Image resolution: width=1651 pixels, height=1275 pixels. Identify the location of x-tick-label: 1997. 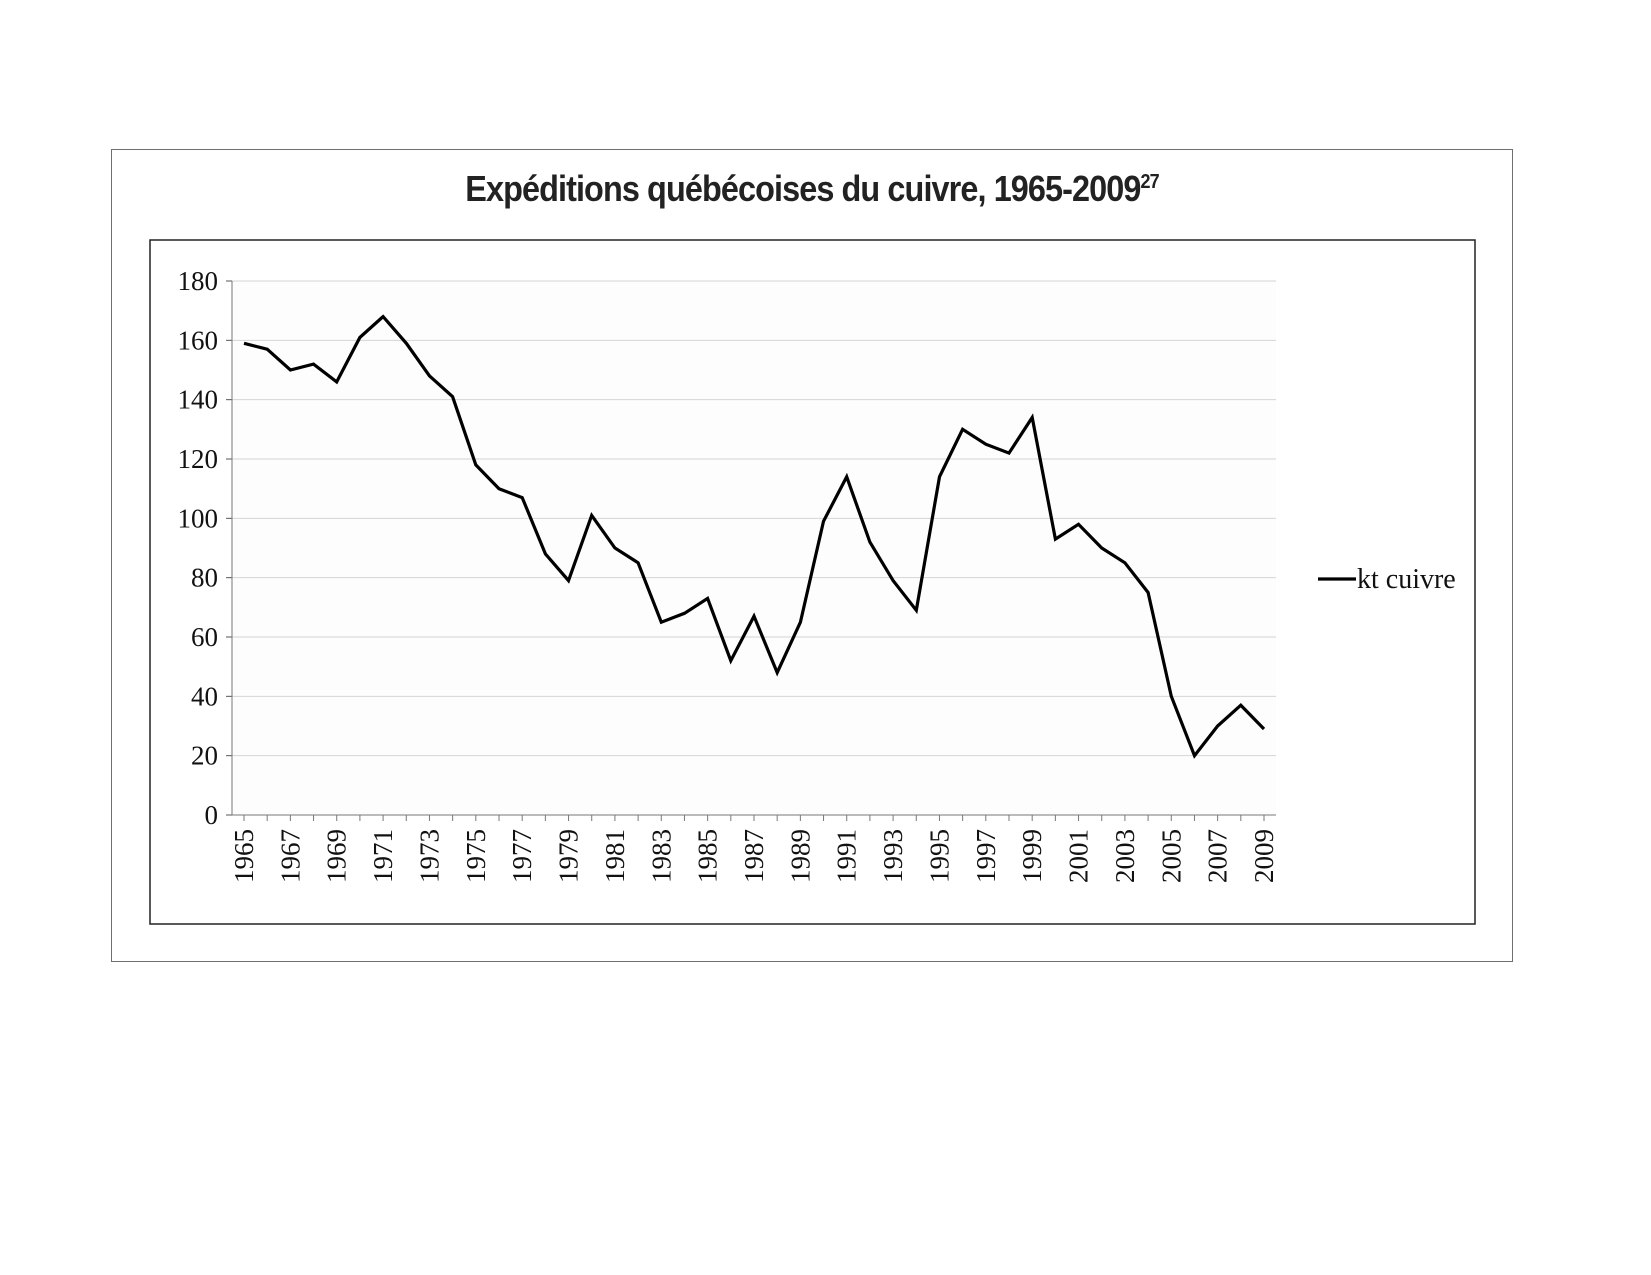
(986, 856).